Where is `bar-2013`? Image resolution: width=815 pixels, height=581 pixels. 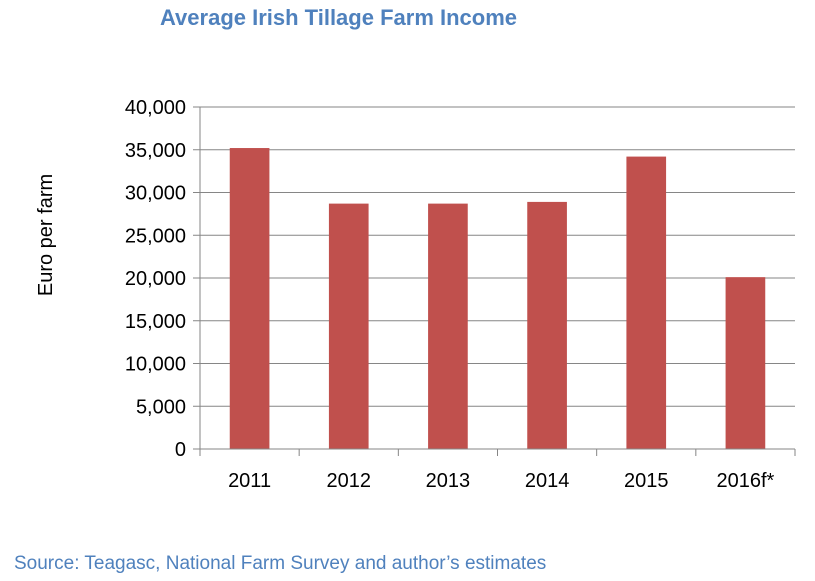
bar-2013 is located at coordinates (448, 326).